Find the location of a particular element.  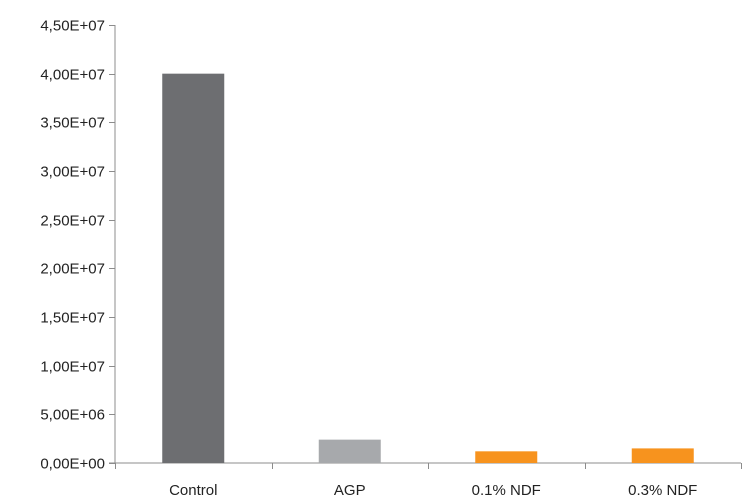

bar-0-1-ndf is located at coordinates (506, 457).